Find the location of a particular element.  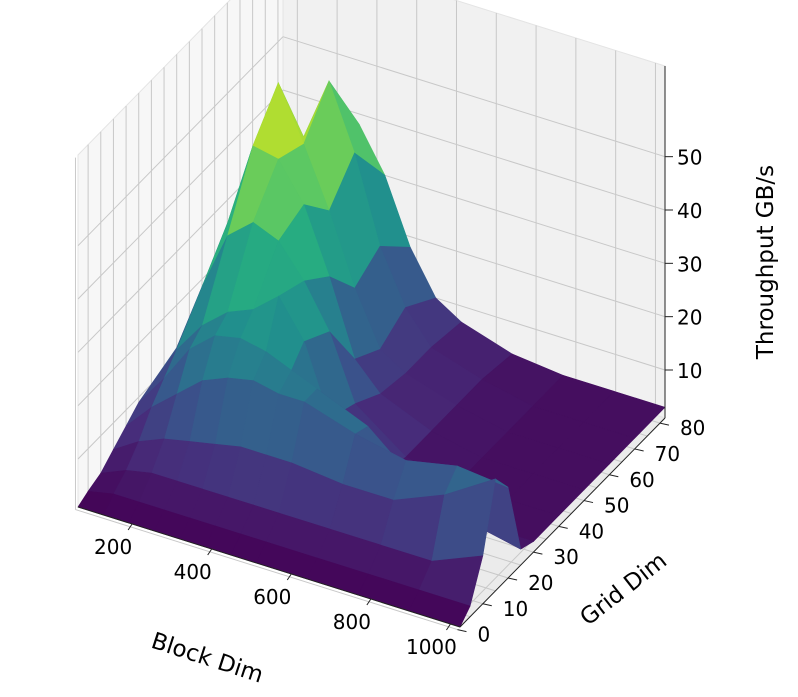

y-tick-label: 30 is located at coordinates (565, 557).